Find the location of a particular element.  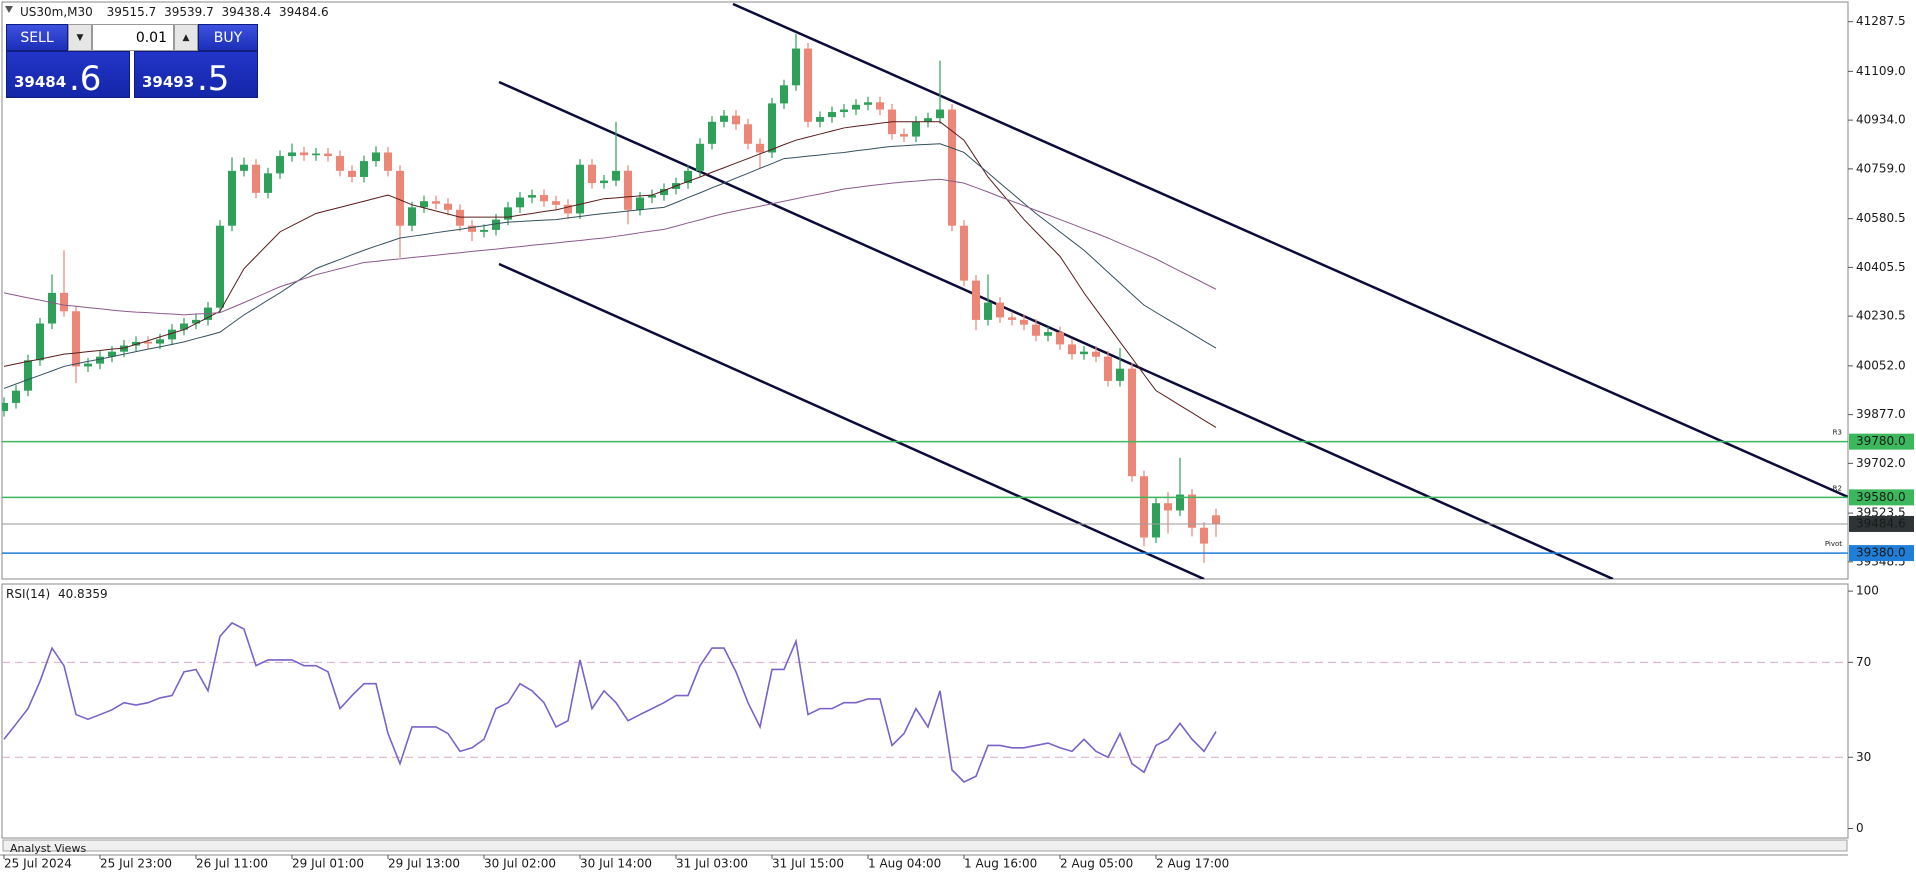

header-open: 39515.7 is located at coordinates (132, 12).